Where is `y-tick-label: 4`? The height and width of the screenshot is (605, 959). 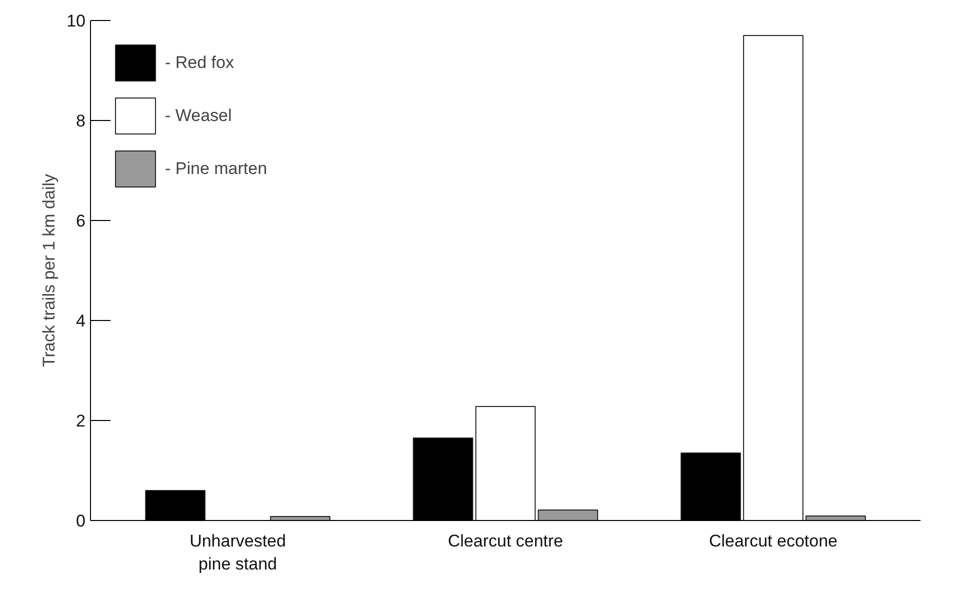
y-tick-label: 4 is located at coordinates (81, 321).